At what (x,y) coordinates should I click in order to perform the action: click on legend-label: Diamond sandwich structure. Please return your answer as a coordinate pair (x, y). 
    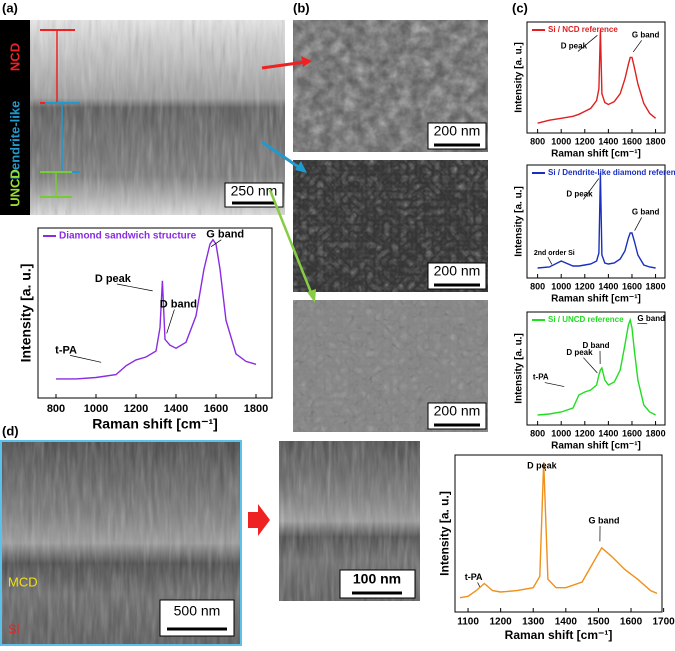
    Looking at the image, I should click on (128, 236).